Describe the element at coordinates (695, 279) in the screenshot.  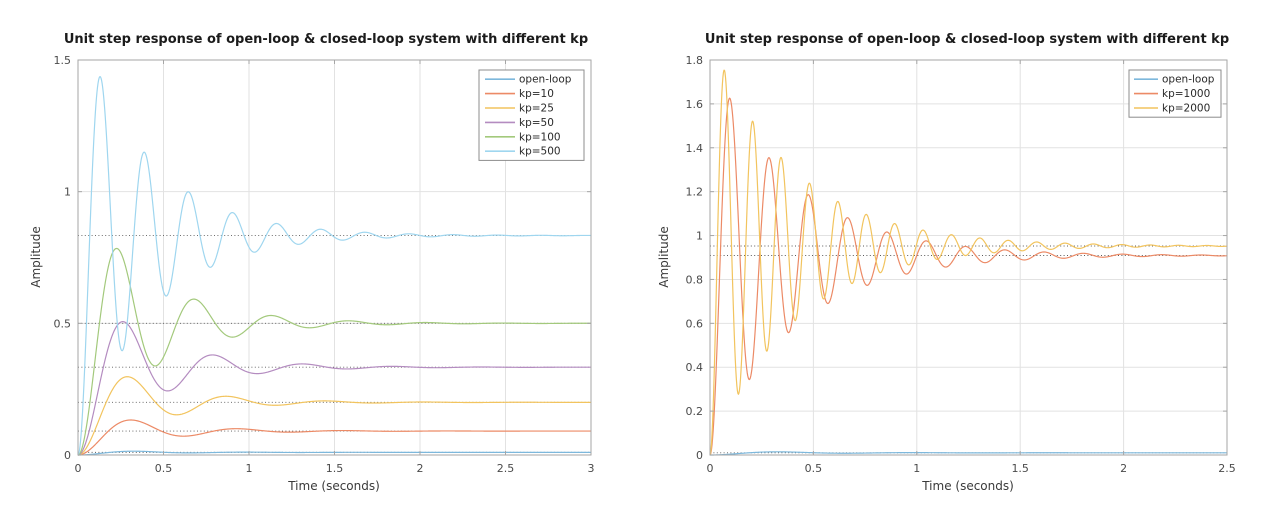
I see `y-tick-label: 0.8` at that location.